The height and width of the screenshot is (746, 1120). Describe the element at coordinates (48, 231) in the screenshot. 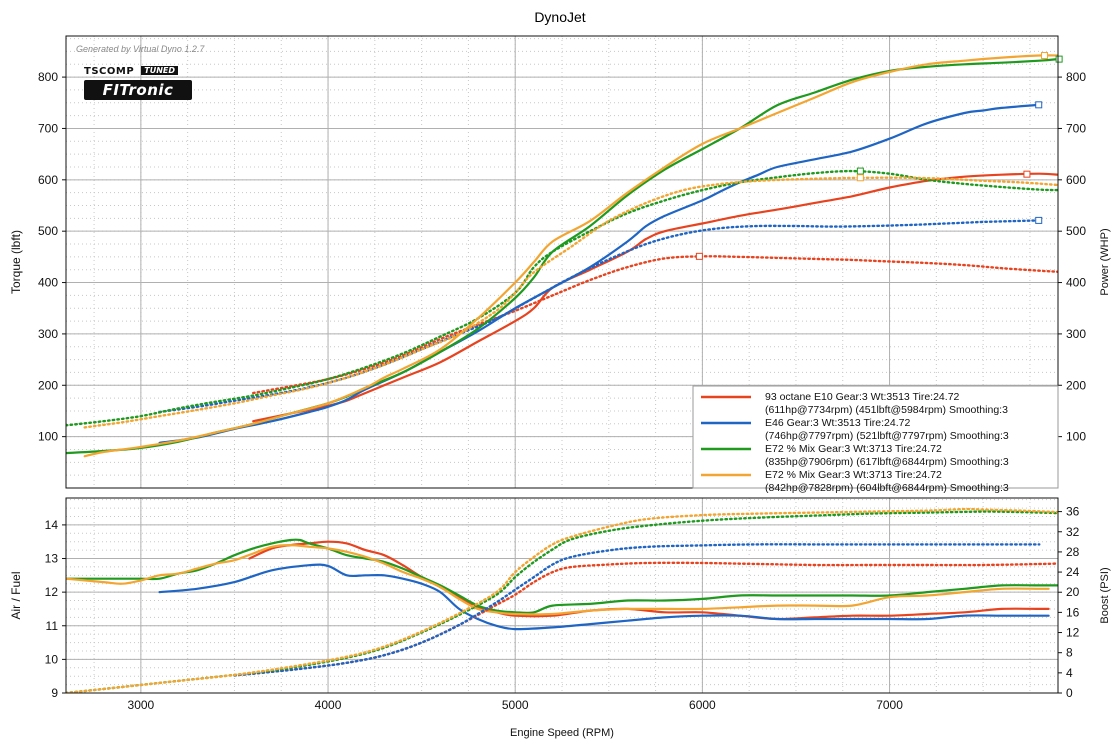

I see `y-tick-label: 500` at that location.